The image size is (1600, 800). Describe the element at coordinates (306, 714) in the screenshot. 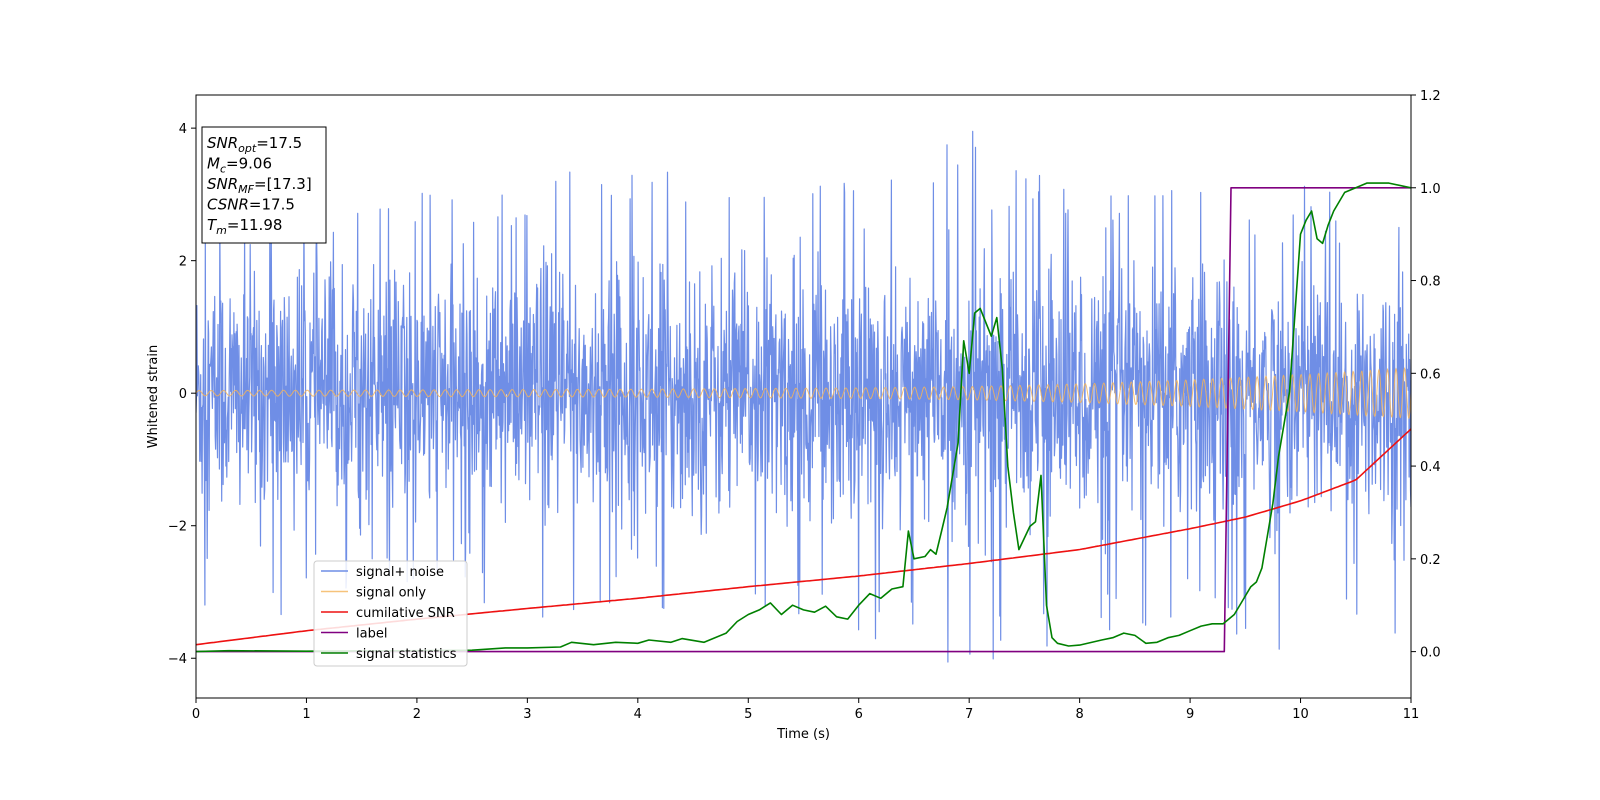

I see `x-tick-label: 1` at that location.